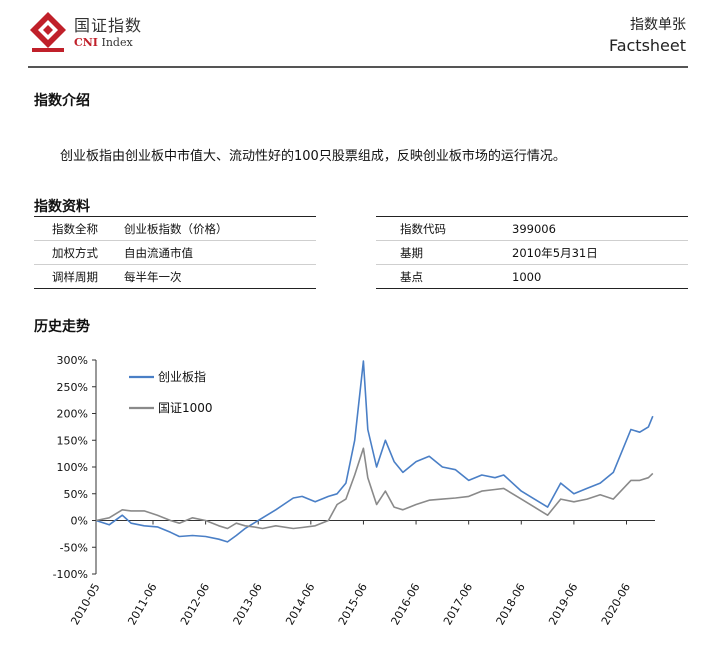 The height and width of the screenshot is (645, 720). I want to click on section-title-intro: 指数介绍, so click(62, 101).